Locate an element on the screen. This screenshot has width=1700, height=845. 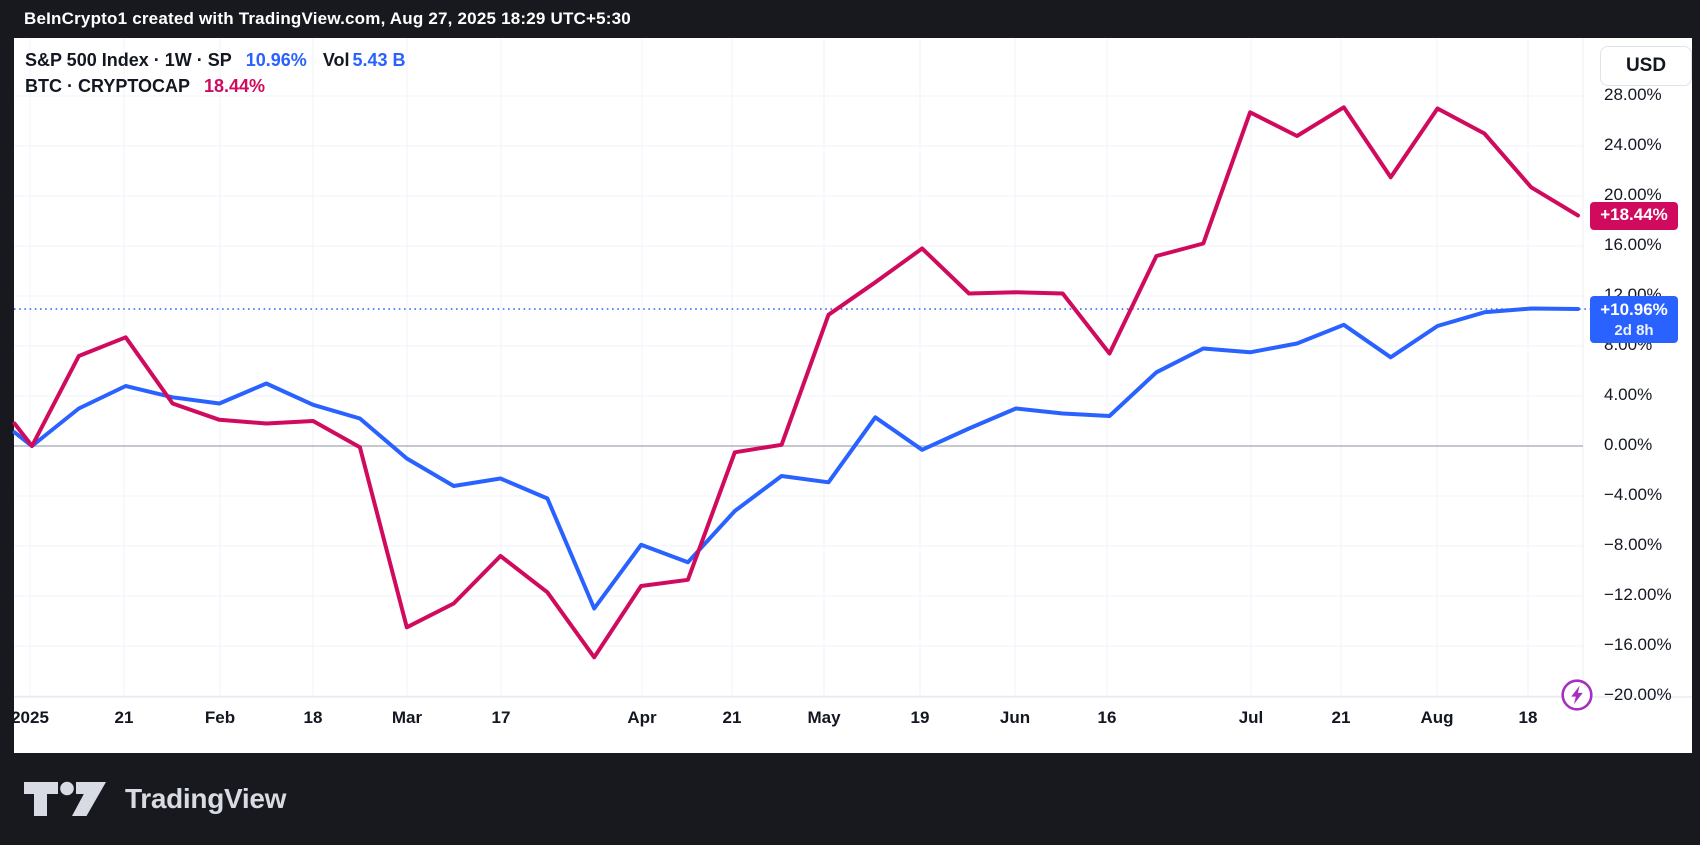
tradingview-logo-icon is located at coordinates (68, 799).